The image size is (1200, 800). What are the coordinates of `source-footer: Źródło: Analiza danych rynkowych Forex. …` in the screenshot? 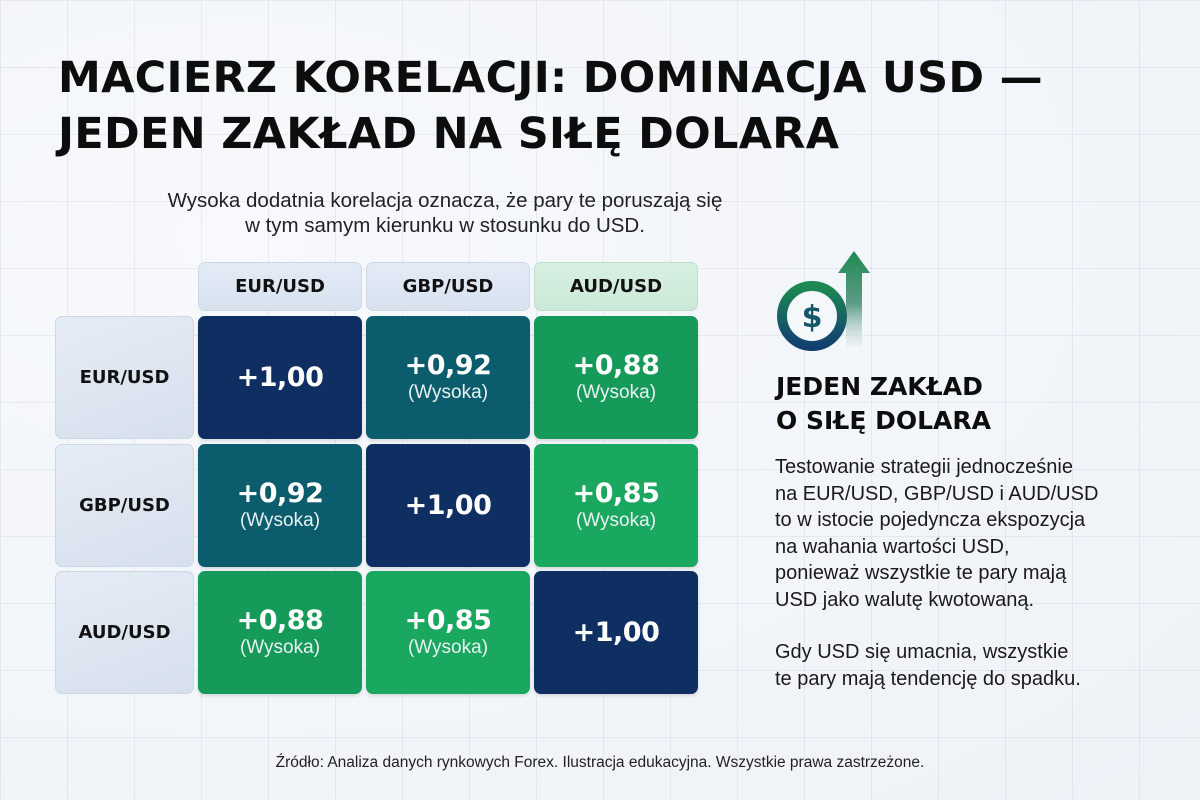 It's located at (600, 762).